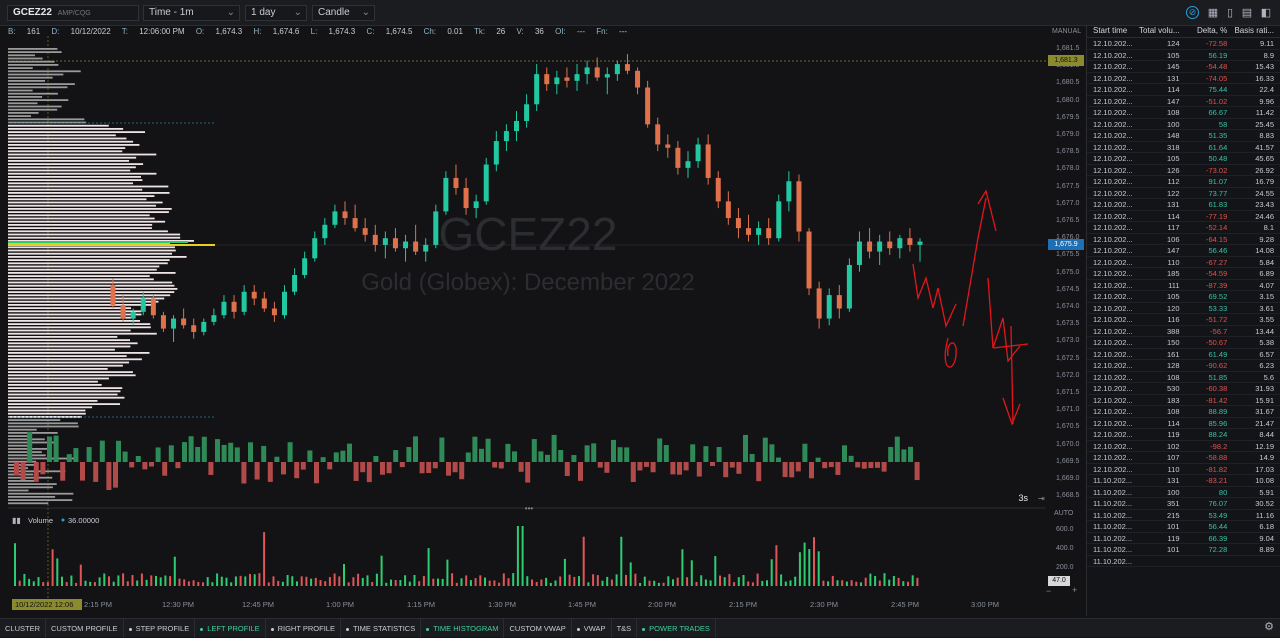 The width and height of the screenshot is (1280, 638). I want to click on header-start-time: Start time, so click(1110, 30).